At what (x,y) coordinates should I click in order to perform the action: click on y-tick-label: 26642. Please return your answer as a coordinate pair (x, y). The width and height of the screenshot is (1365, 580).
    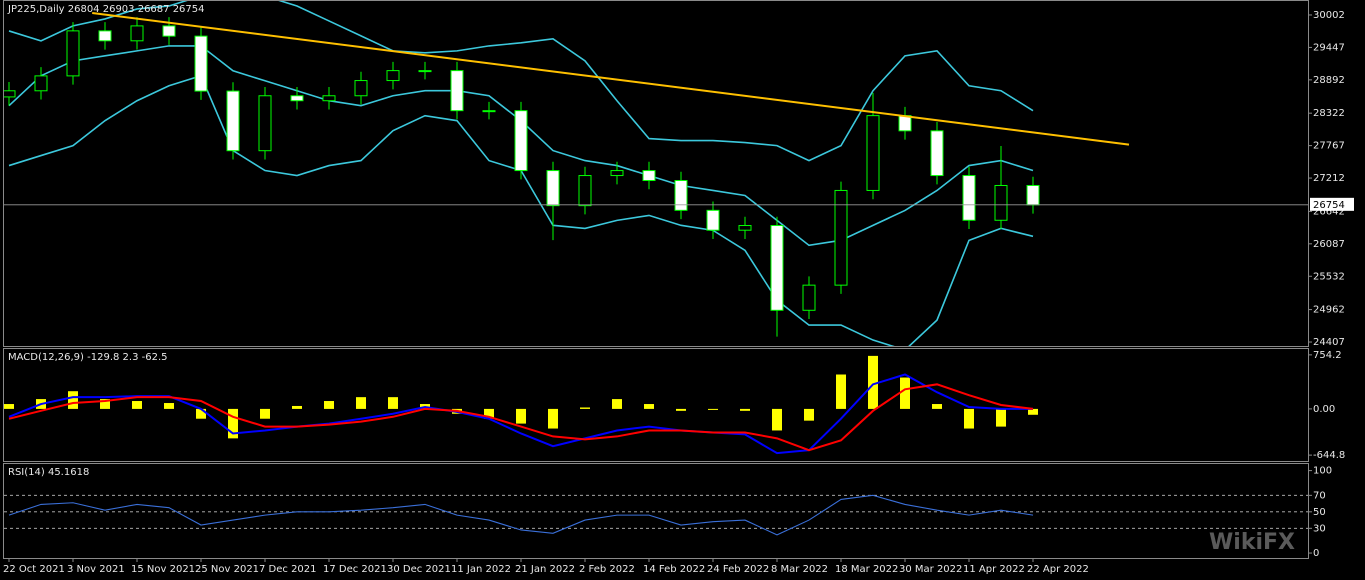
    Looking at the image, I should click on (1329, 211).